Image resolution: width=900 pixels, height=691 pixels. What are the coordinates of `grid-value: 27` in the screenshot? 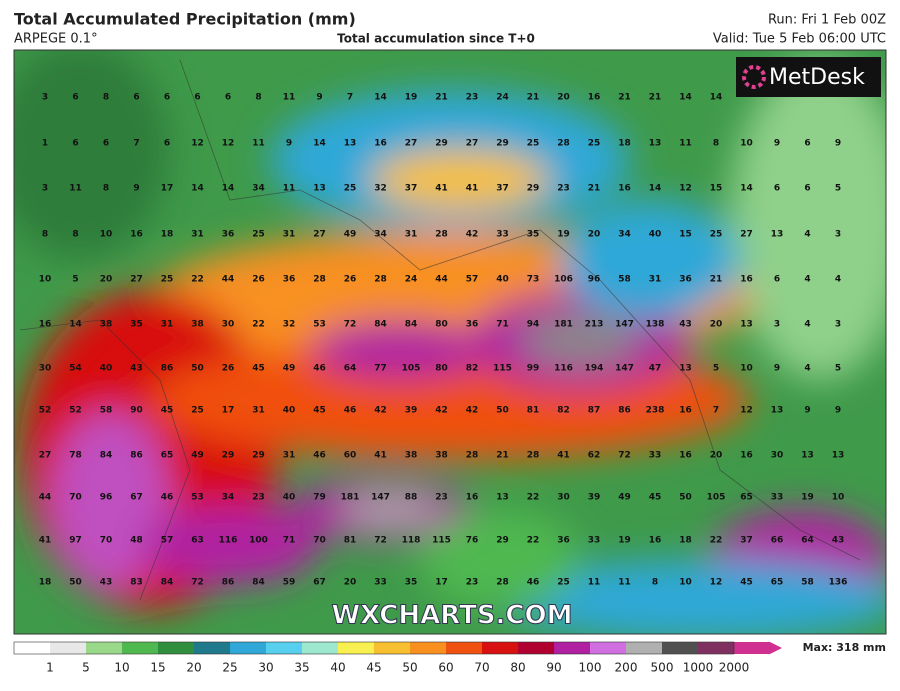 It's located at (746, 235).